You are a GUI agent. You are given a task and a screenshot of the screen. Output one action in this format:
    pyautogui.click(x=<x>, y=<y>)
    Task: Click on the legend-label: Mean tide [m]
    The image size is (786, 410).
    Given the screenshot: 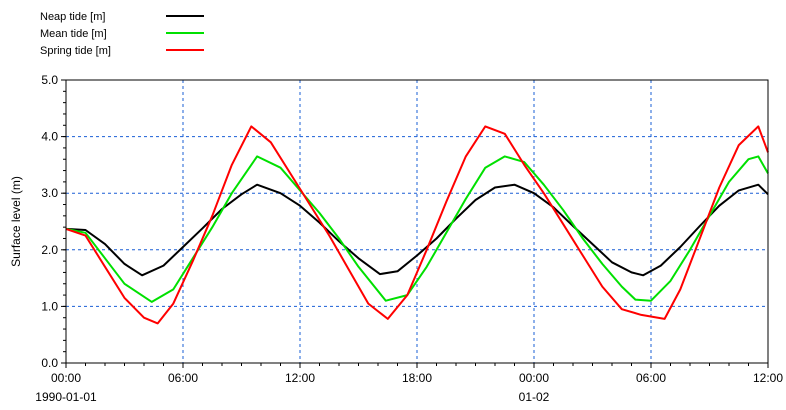 What is the action you would take?
    pyautogui.click(x=73, y=34)
    